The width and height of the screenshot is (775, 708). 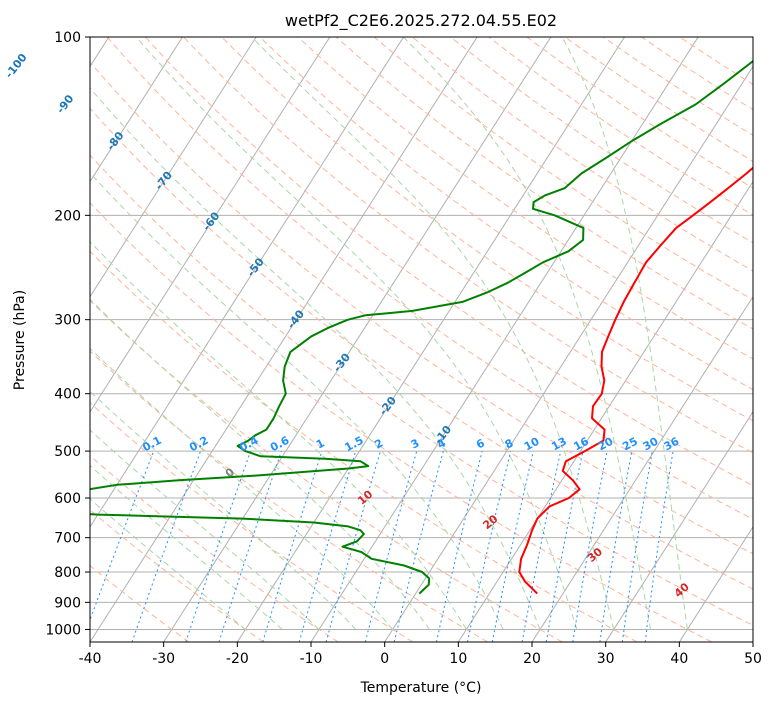 What do you see at coordinates (211, 221) in the screenshot?
I see `isotherm-label: -60` at bounding box center [211, 221].